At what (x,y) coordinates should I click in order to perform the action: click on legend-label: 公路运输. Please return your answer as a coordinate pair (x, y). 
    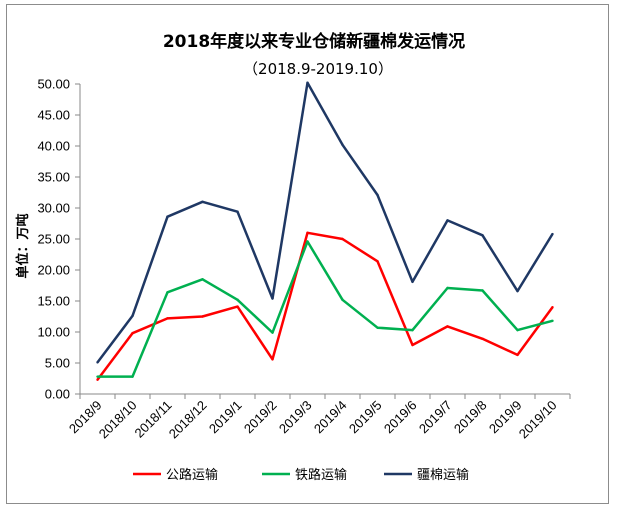
    Looking at the image, I should click on (192, 475).